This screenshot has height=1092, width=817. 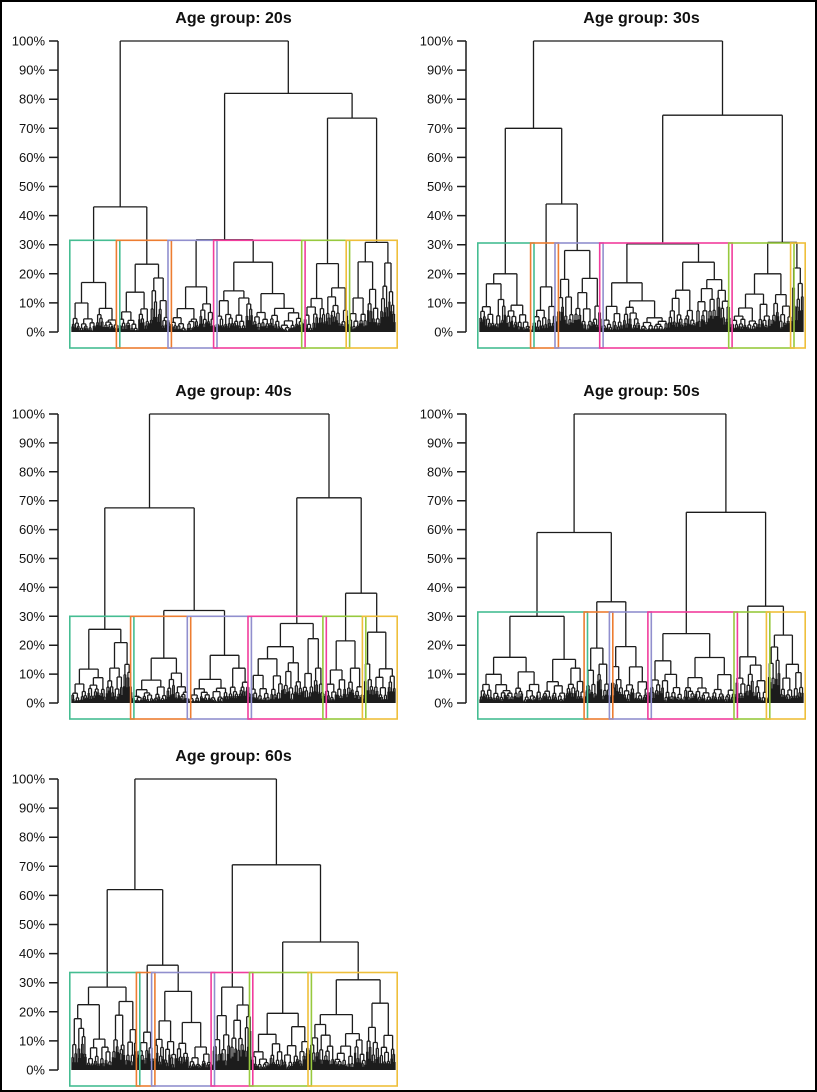 What do you see at coordinates (233, 18) in the screenshot?
I see `panel-title: Age group: 20s` at bounding box center [233, 18].